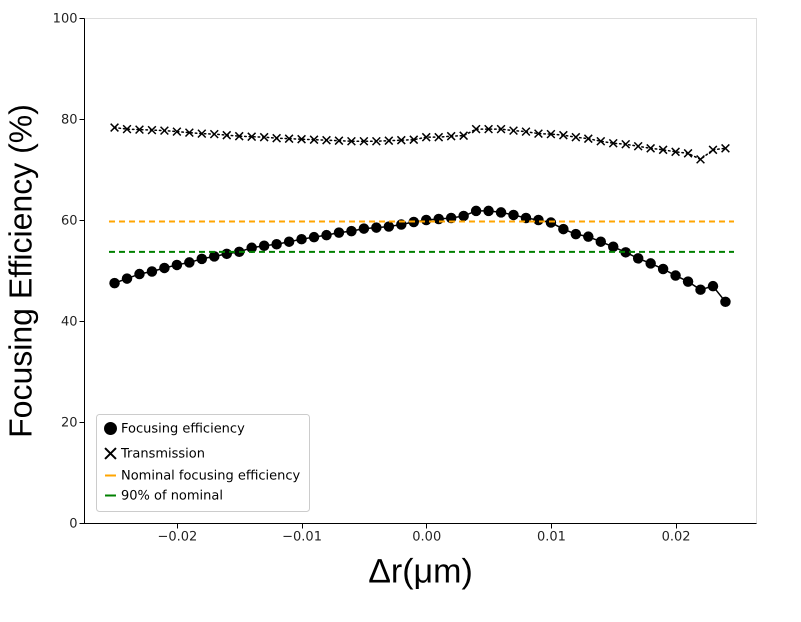 The width and height of the screenshot is (801, 622). What do you see at coordinates (69, 120) in the screenshot?
I see `y-tick-label: 80` at bounding box center [69, 120].